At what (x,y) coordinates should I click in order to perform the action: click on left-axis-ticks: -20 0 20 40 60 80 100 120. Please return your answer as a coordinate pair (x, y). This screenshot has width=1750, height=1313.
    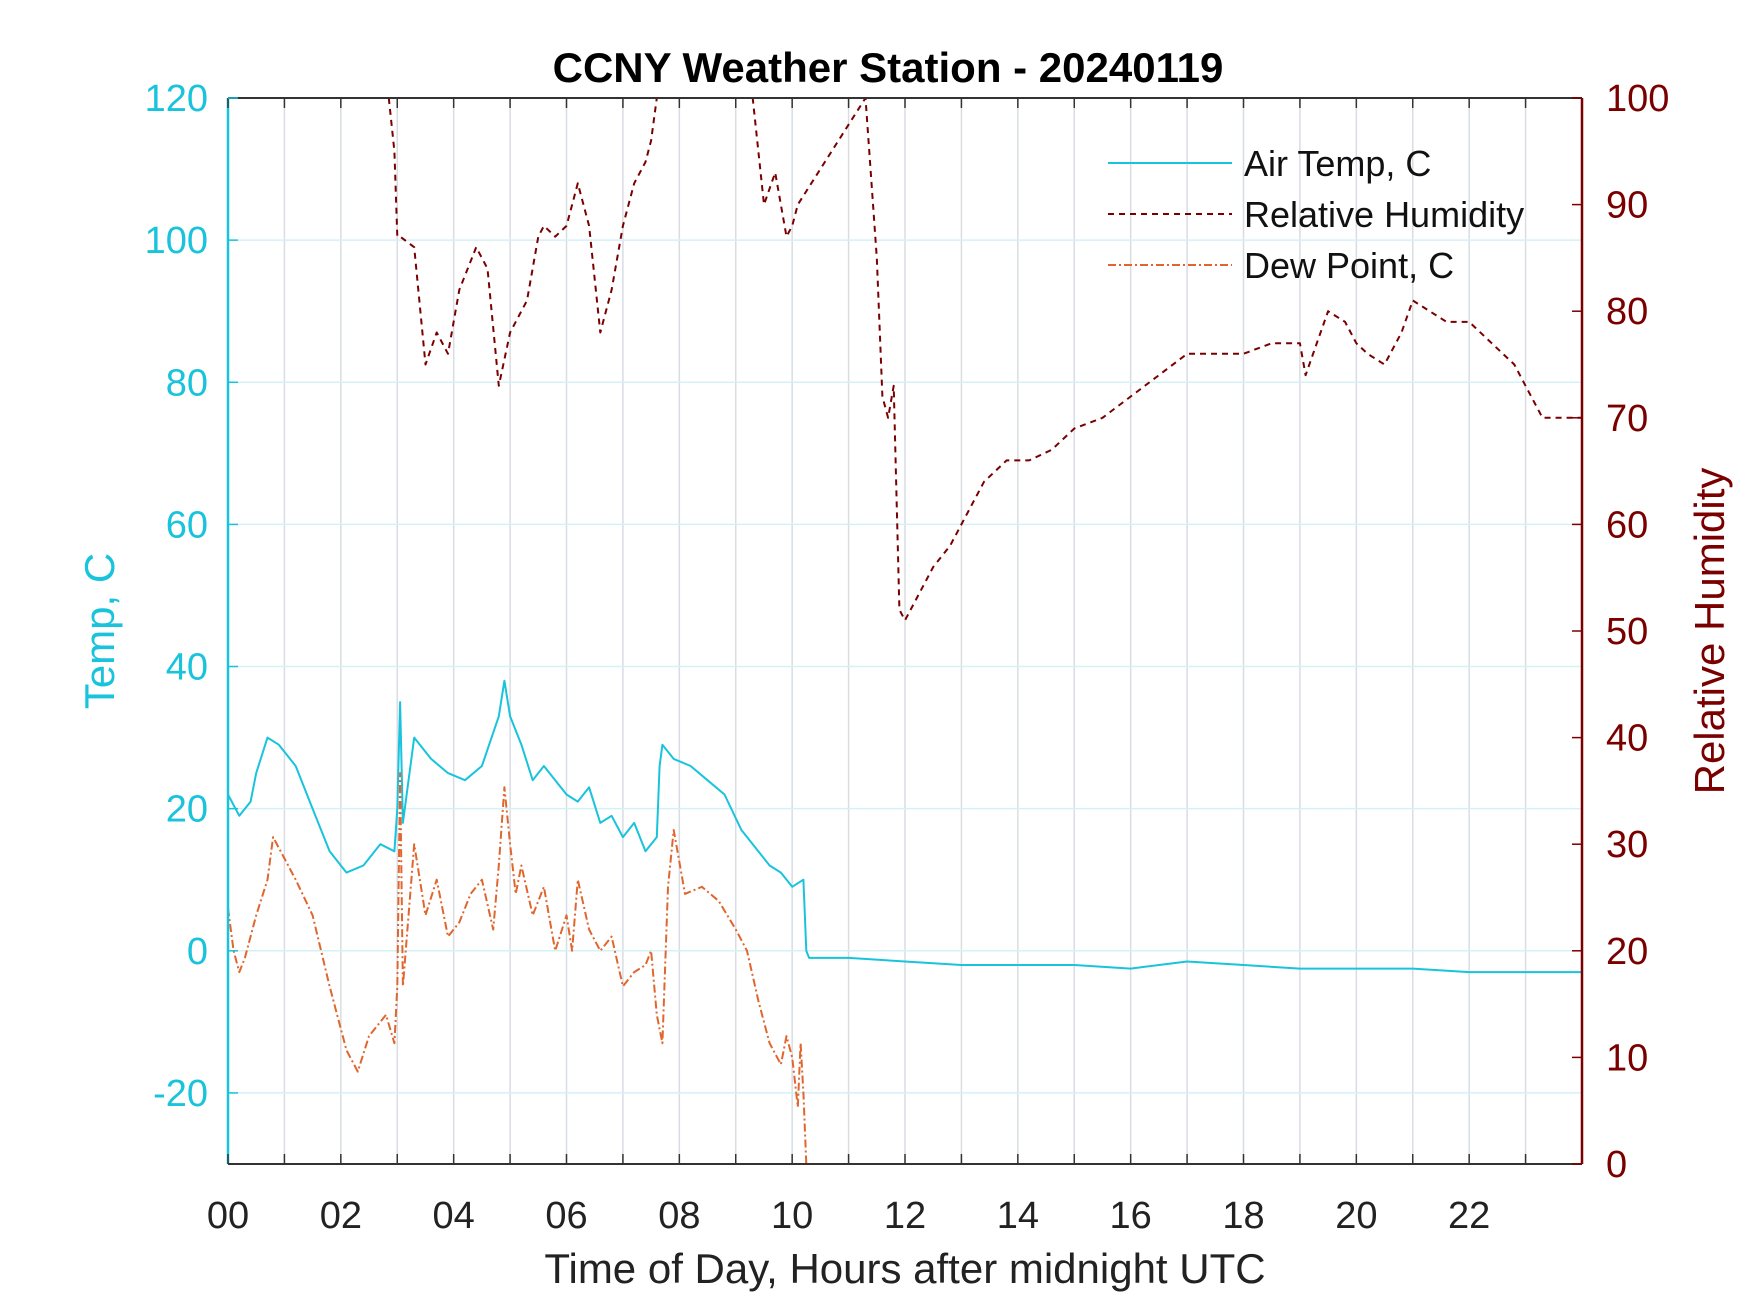
    Looking at the image, I should click on (176, 596).